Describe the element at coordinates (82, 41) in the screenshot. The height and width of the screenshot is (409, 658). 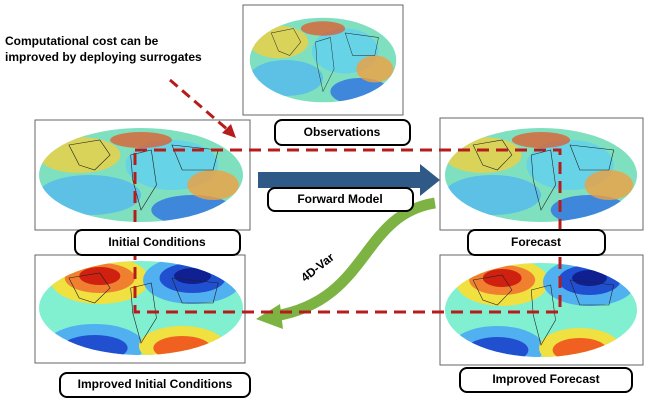
I see `annotation-line: Computational cost can be` at that location.